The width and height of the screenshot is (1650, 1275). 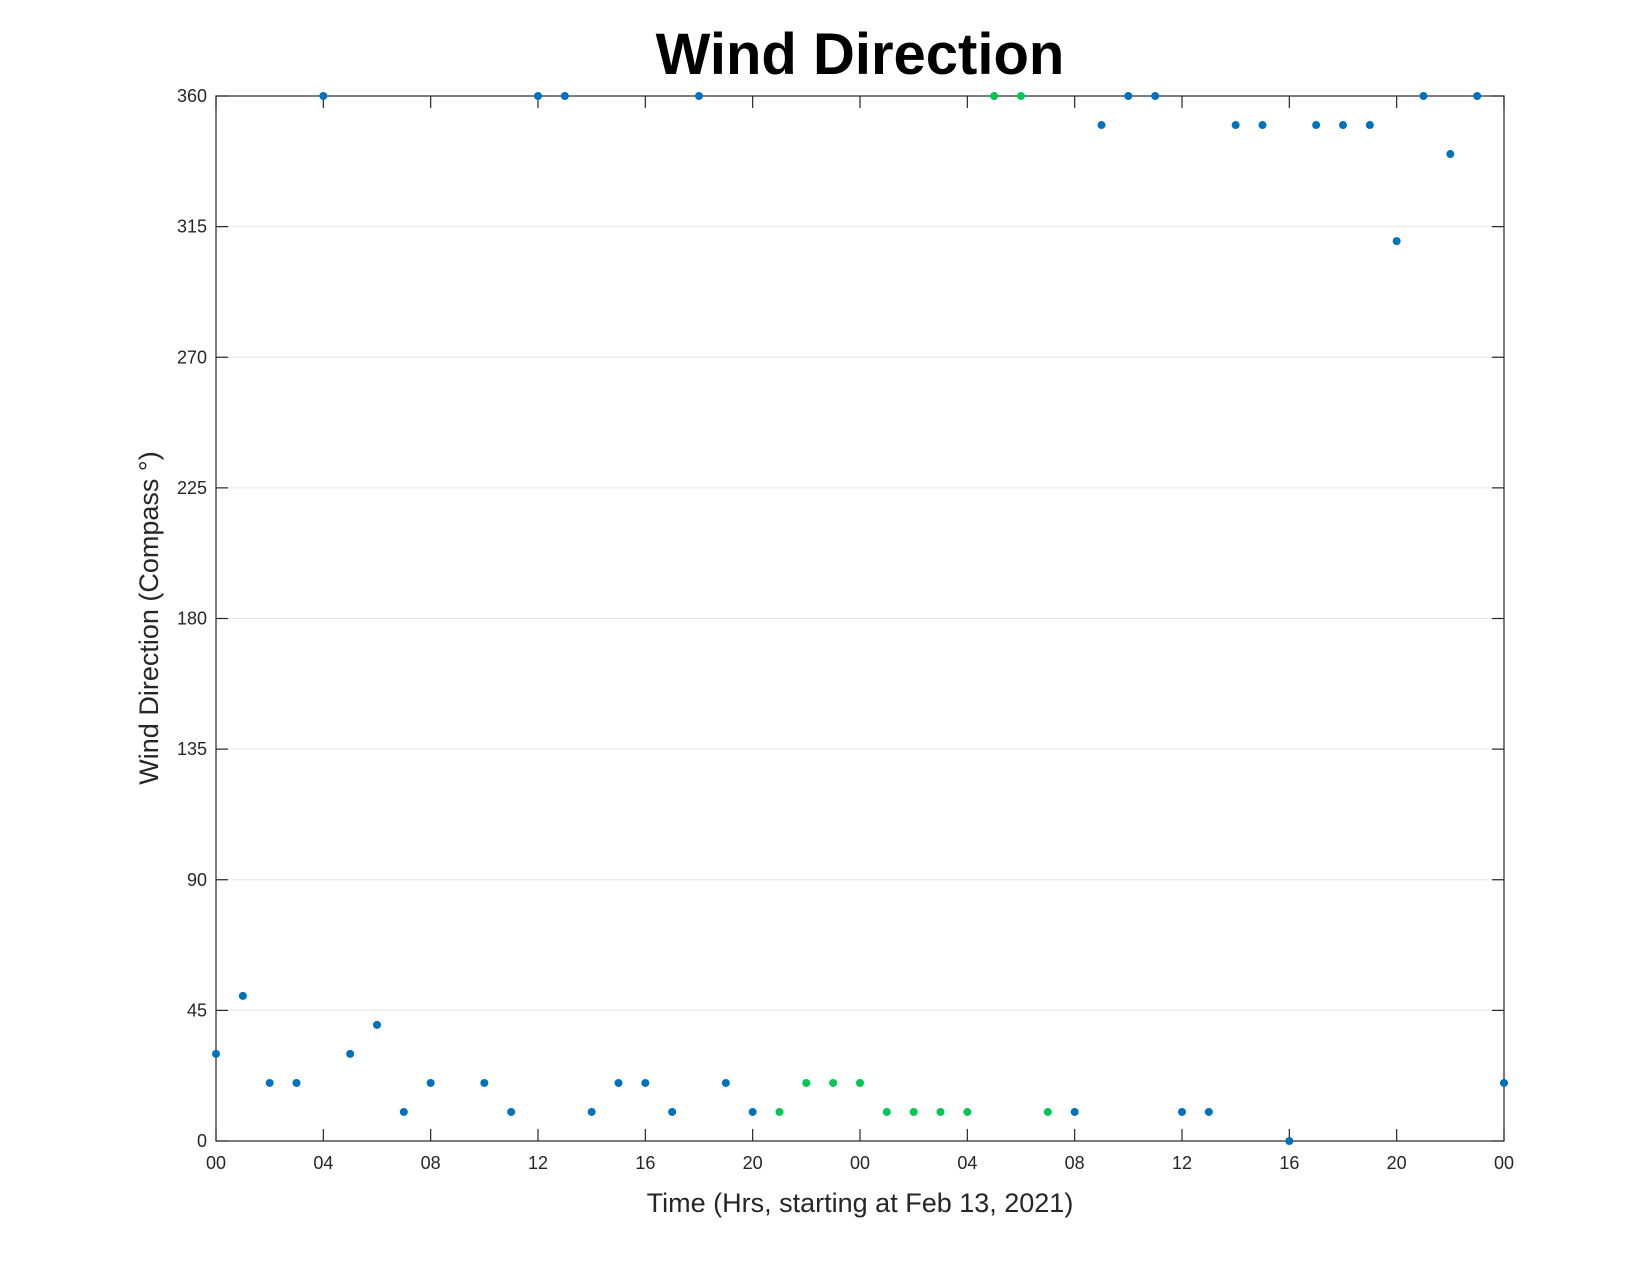 I want to click on y-tick-label: 45, so click(x=197, y=1010).